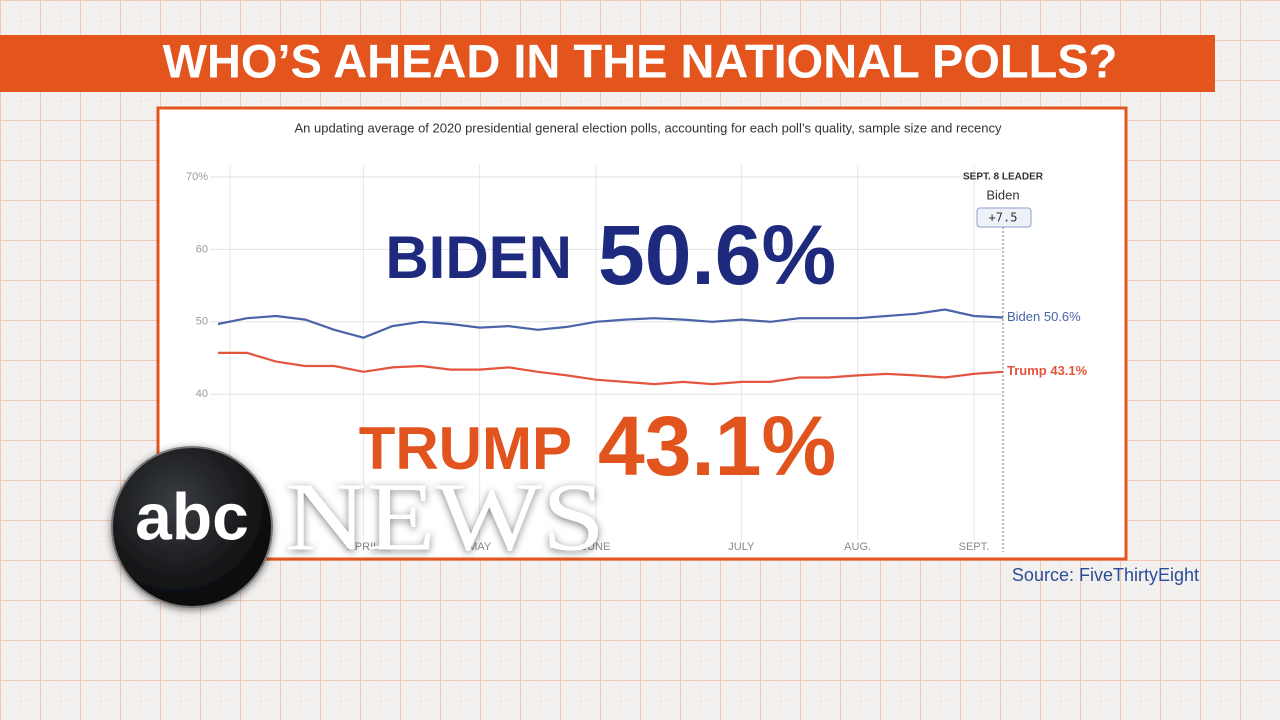  I want to click on overlay-name: TRUMP, so click(465, 448).